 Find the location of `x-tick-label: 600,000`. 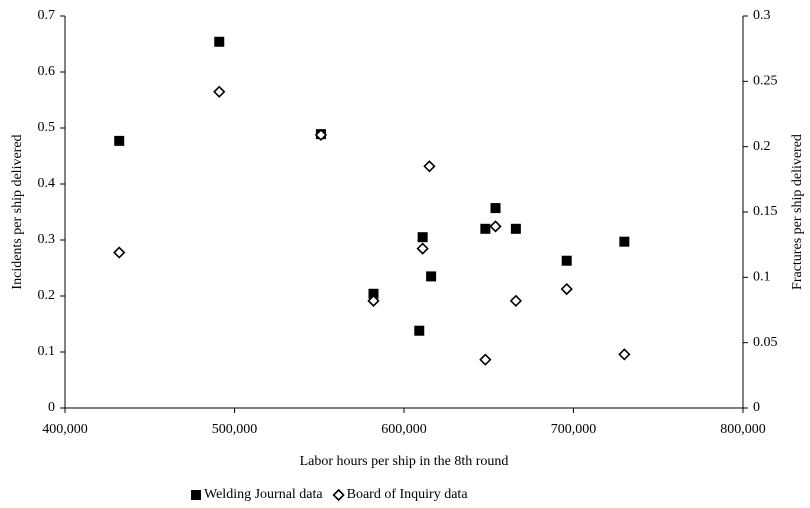

x-tick-label: 600,000 is located at coordinates (404, 429).